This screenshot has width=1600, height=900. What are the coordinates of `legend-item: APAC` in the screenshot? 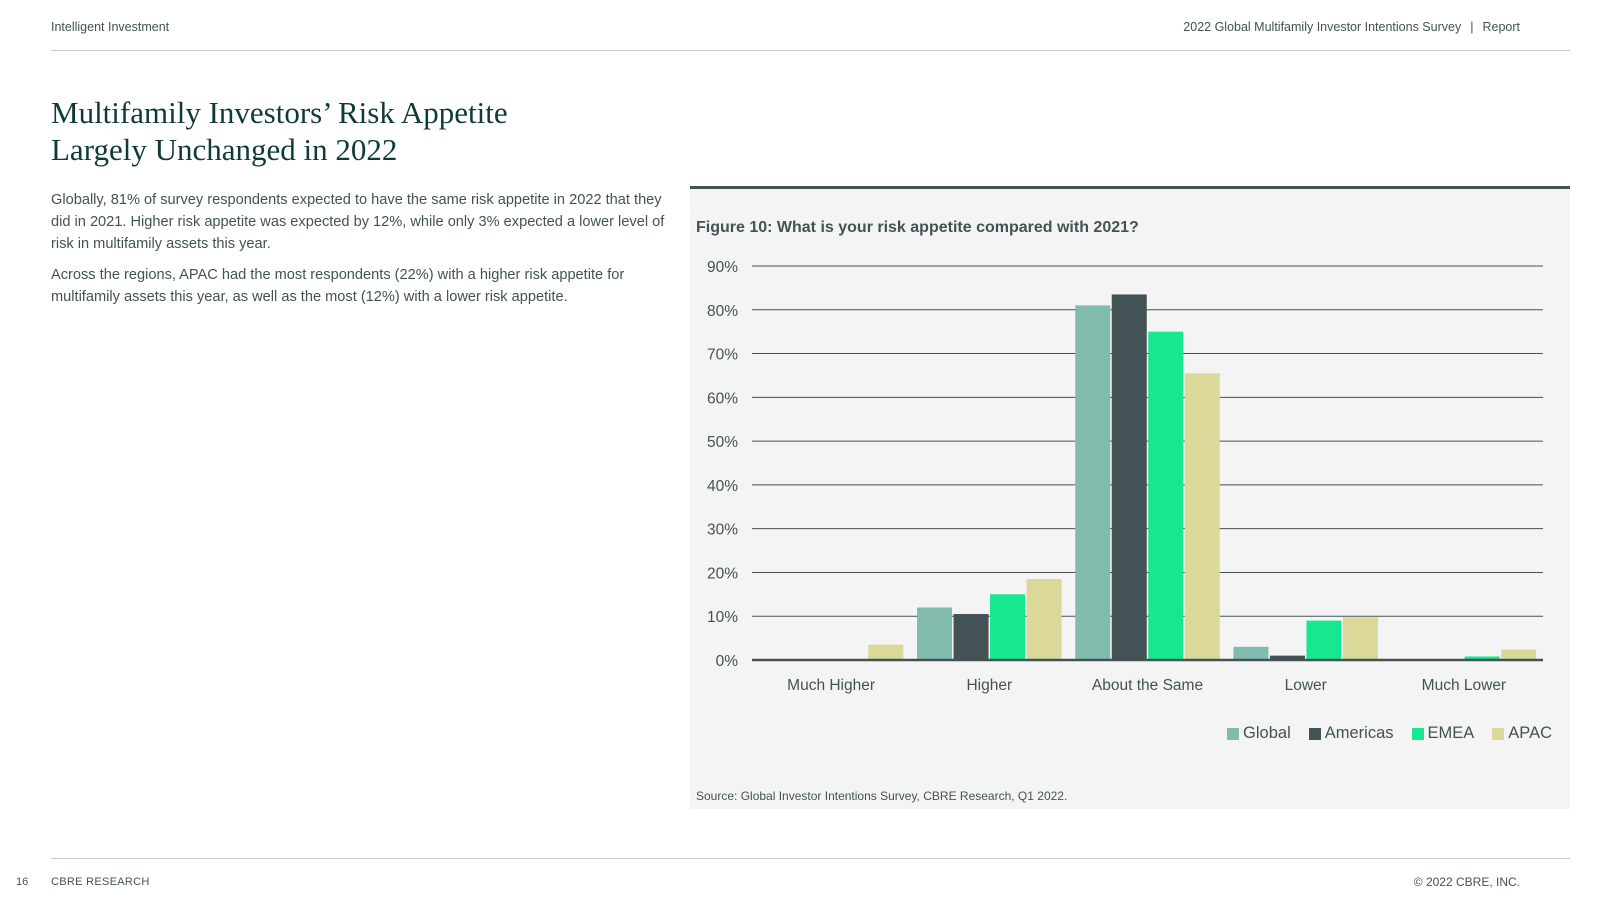 It's located at (1522, 733).